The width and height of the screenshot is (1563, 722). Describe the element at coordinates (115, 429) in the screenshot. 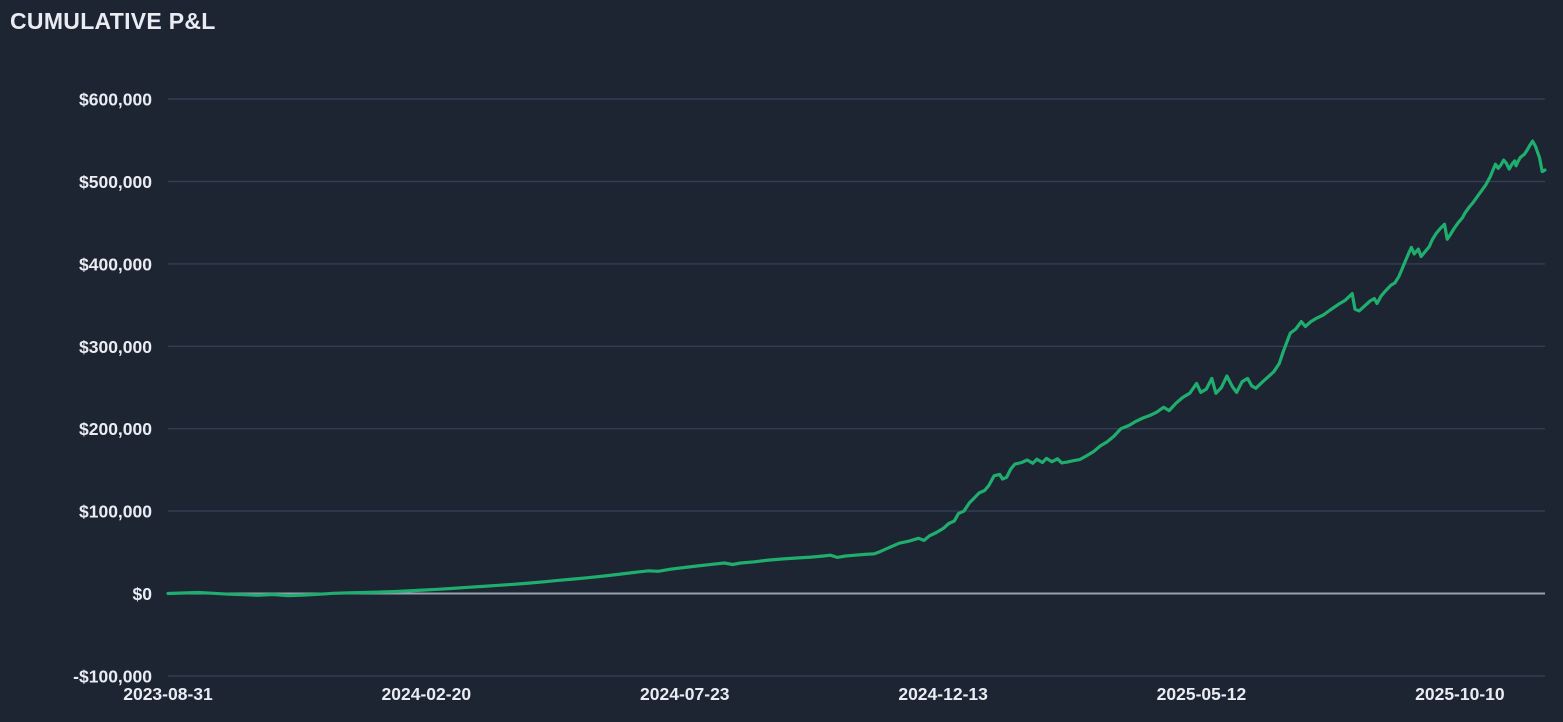

I see `y-axis-tick-label: $200,000` at that location.